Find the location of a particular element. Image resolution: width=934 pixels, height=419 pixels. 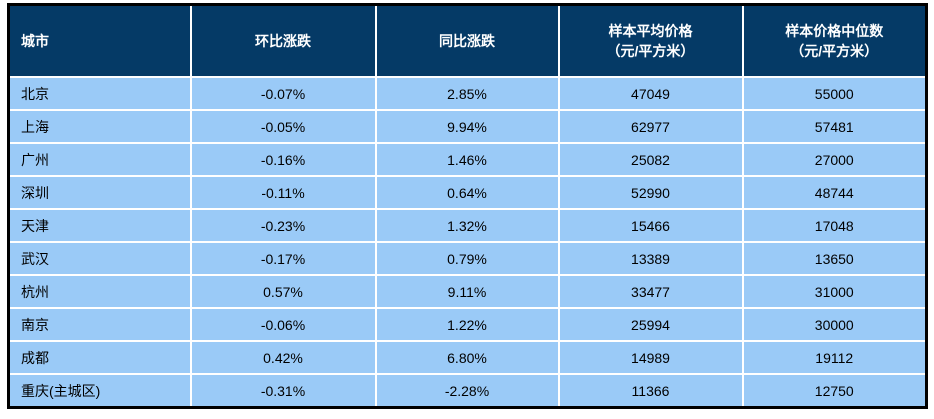

cell-yoy: 1.22% is located at coordinates (467, 324).